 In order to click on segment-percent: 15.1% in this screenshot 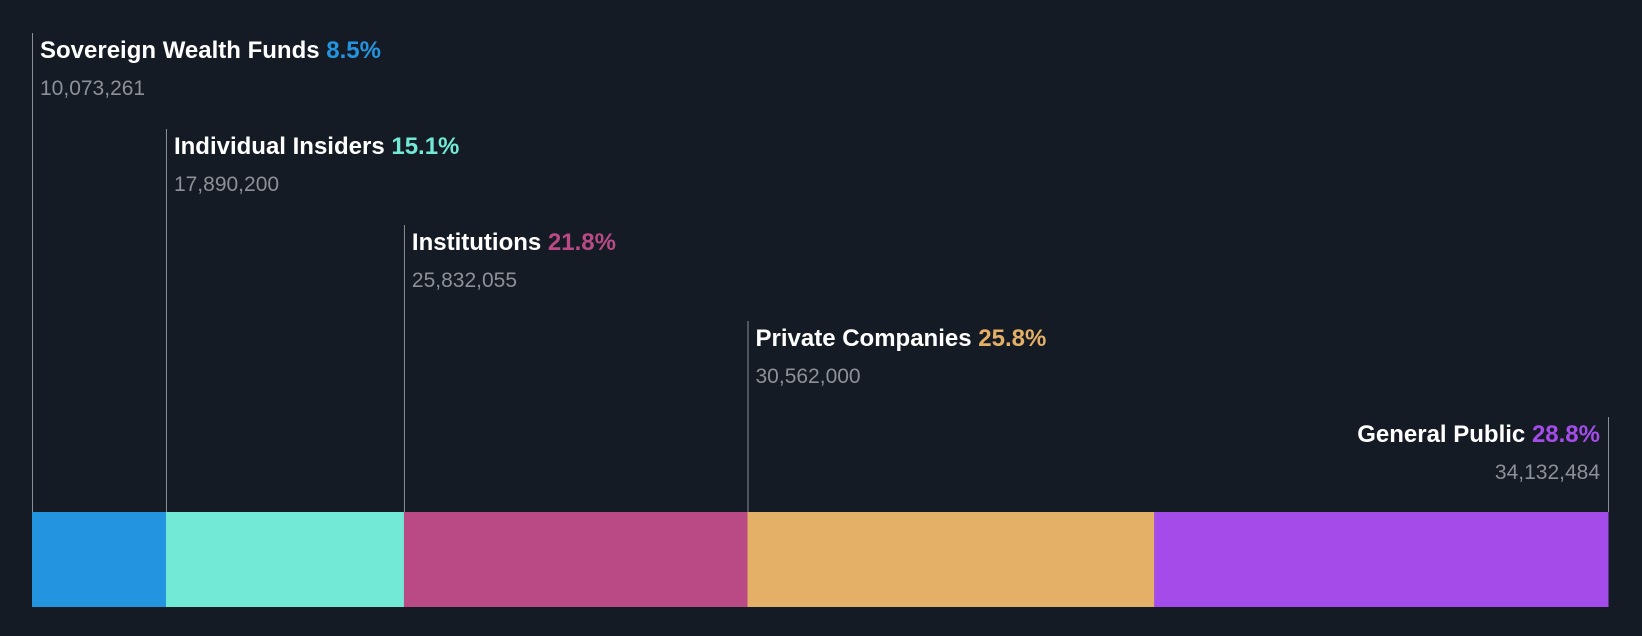, I will do `click(425, 146)`.